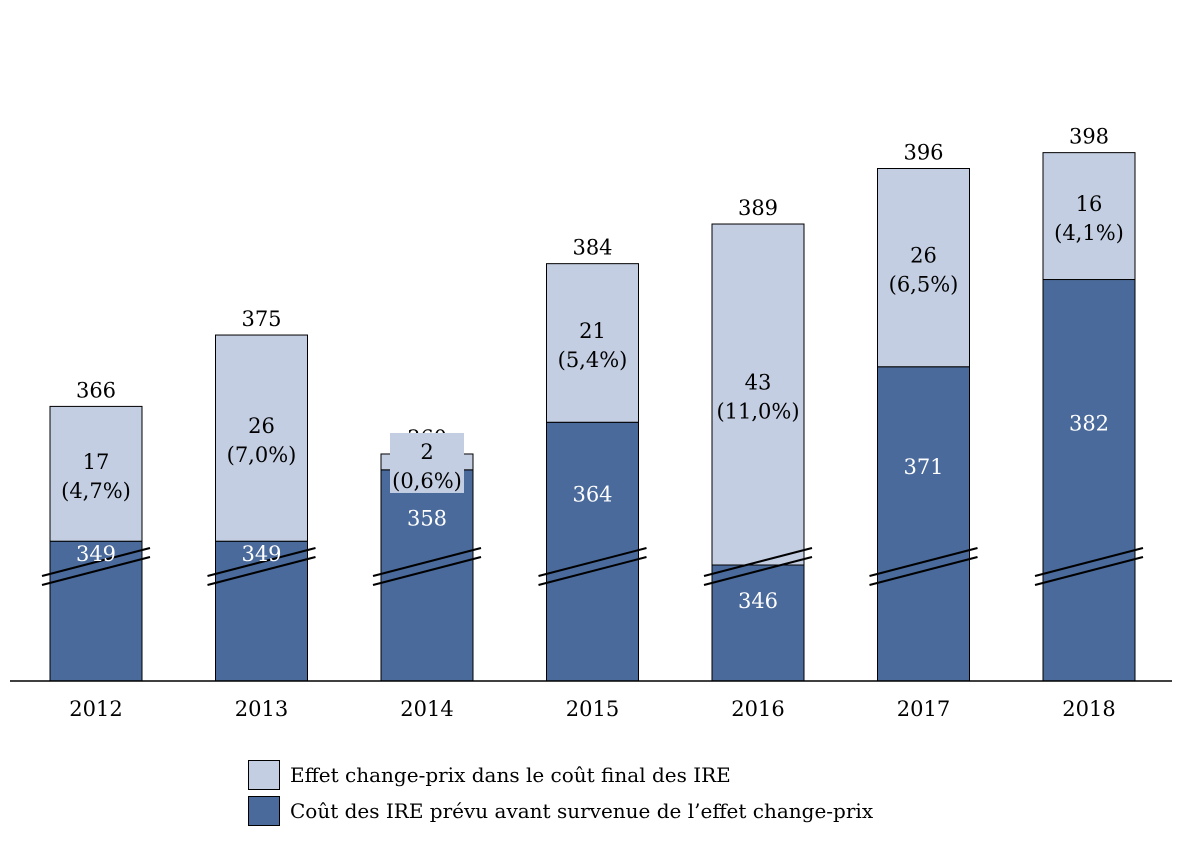 The height and width of the screenshot is (842, 1185). I want to click on total-label-2017: 396, so click(923, 153).